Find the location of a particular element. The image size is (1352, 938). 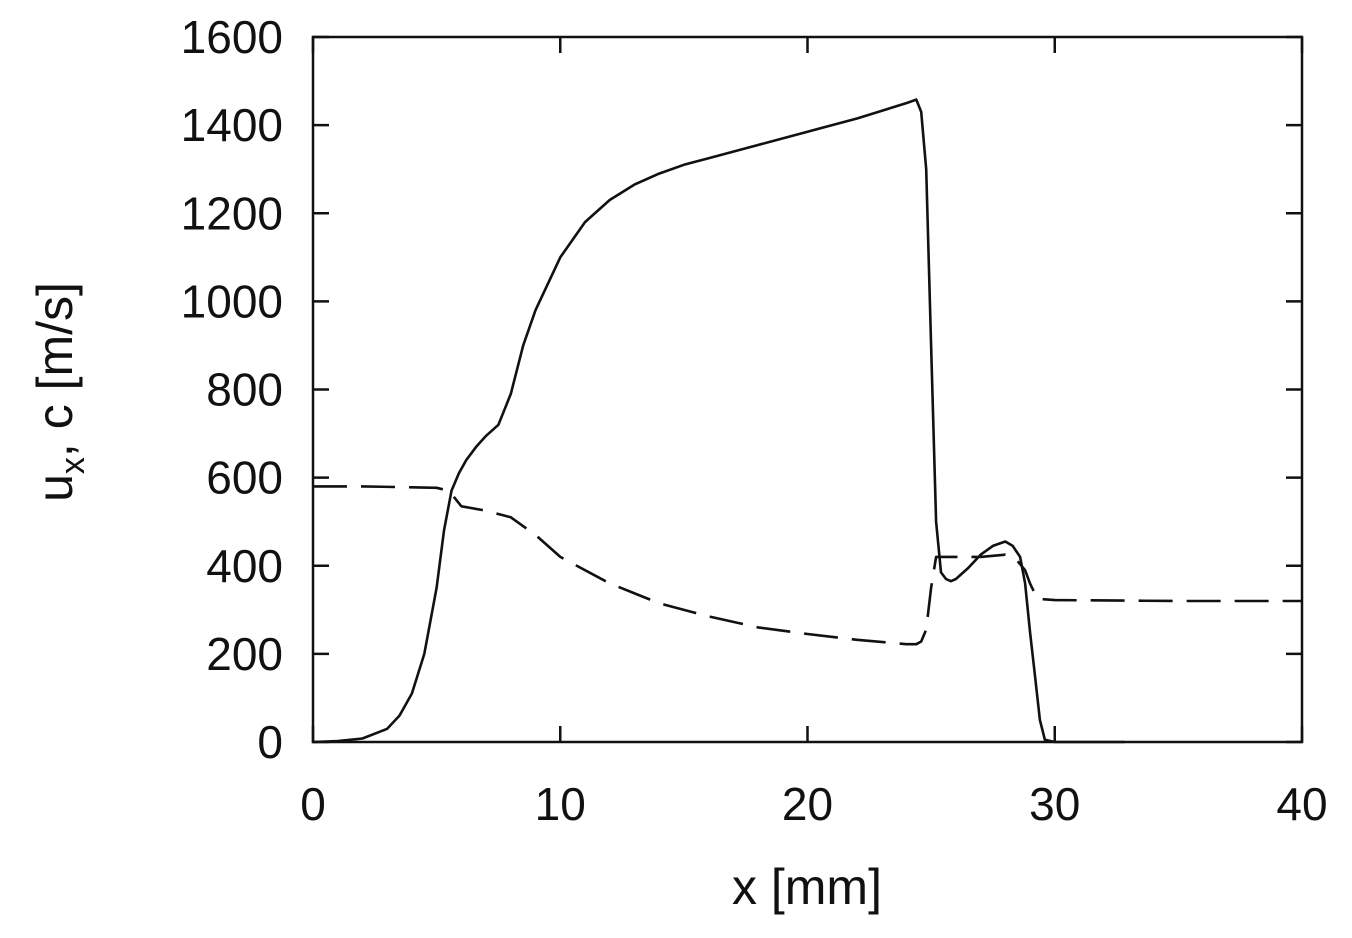

y-tick-label: 600 is located at coordinates (244, 478).